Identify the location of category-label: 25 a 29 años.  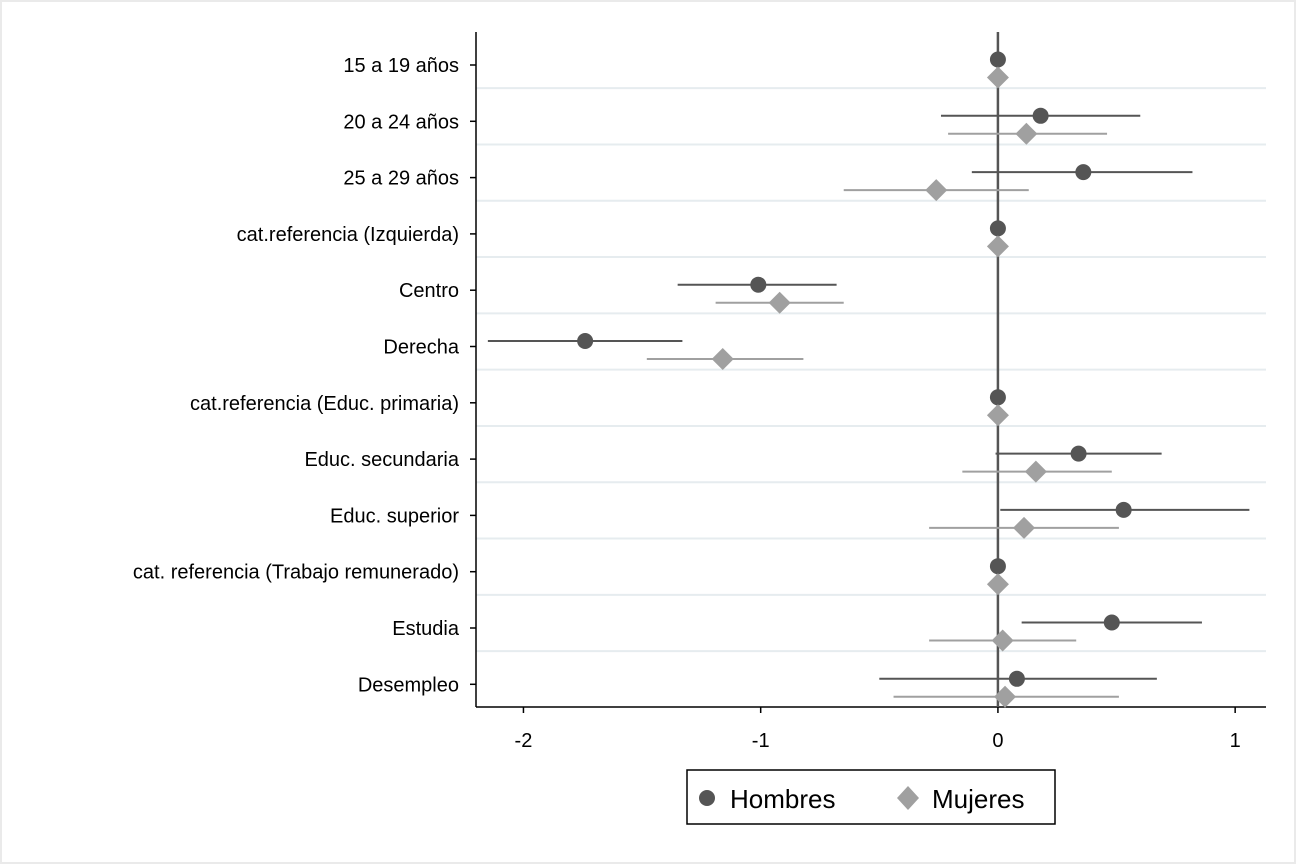
(401, 179).